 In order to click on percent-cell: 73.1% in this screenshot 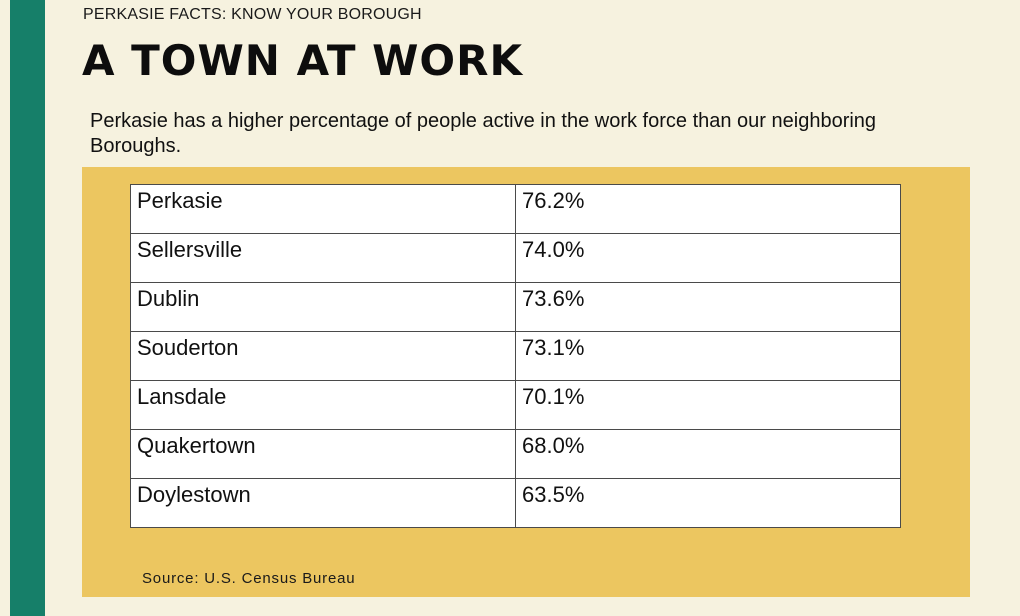, I will do `click(708, 356)`.